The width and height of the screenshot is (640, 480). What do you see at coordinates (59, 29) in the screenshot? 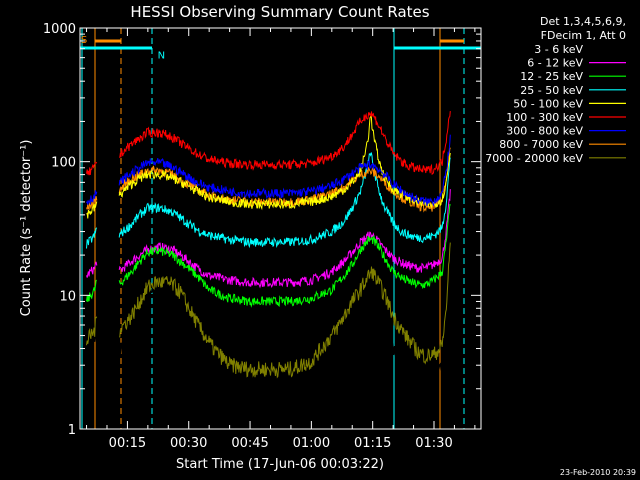
I see `y-tick-label-4: 1000` at bounding box center [59, 29].